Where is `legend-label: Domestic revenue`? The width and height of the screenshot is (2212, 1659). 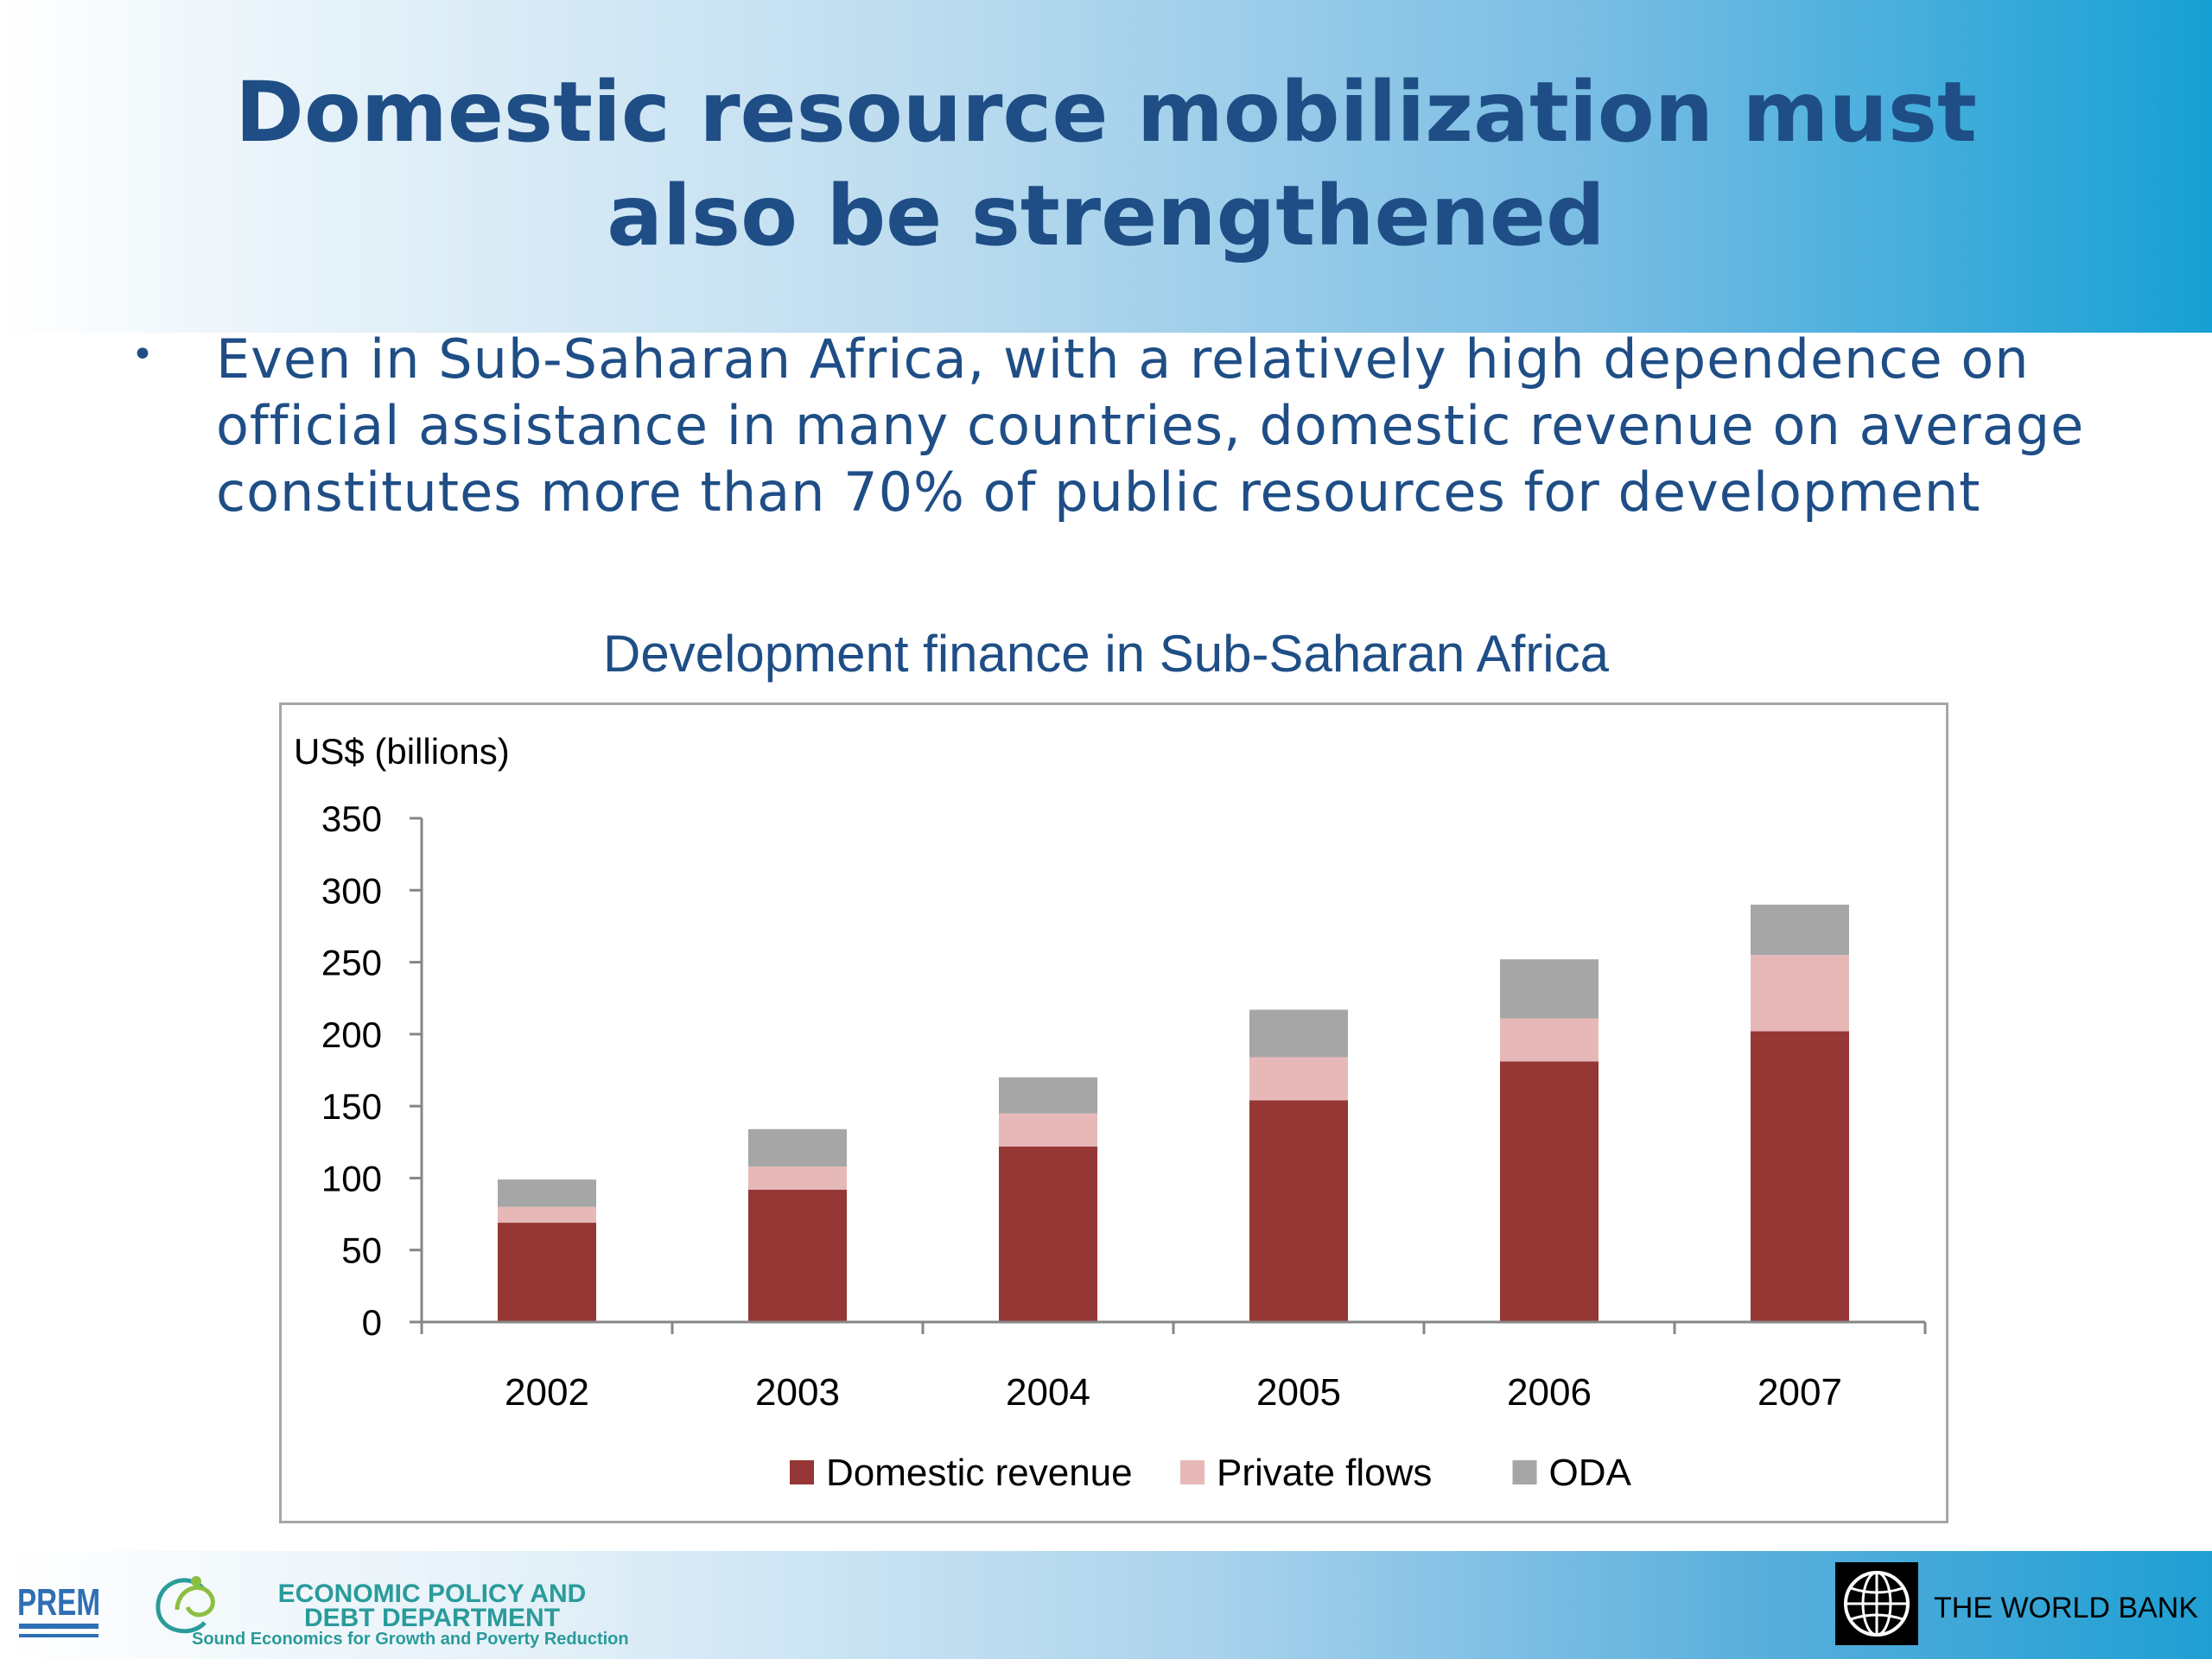 legend-label: Domestic revenue is located at coordinates (979, 1473).